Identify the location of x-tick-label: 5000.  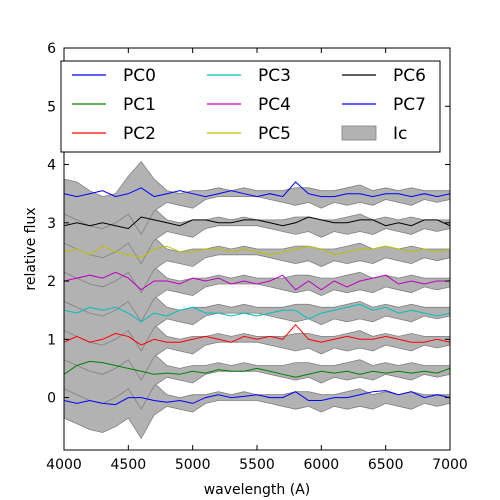
(193, 465).